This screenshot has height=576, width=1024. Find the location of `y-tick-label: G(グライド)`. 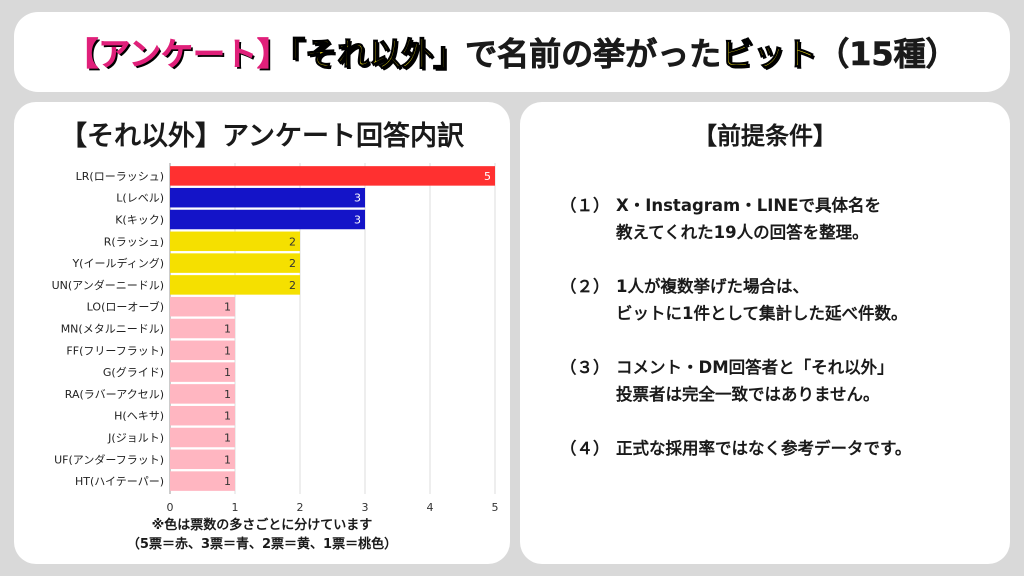

y-tick-label: G(グライド) is located at coordinates (133, 372).